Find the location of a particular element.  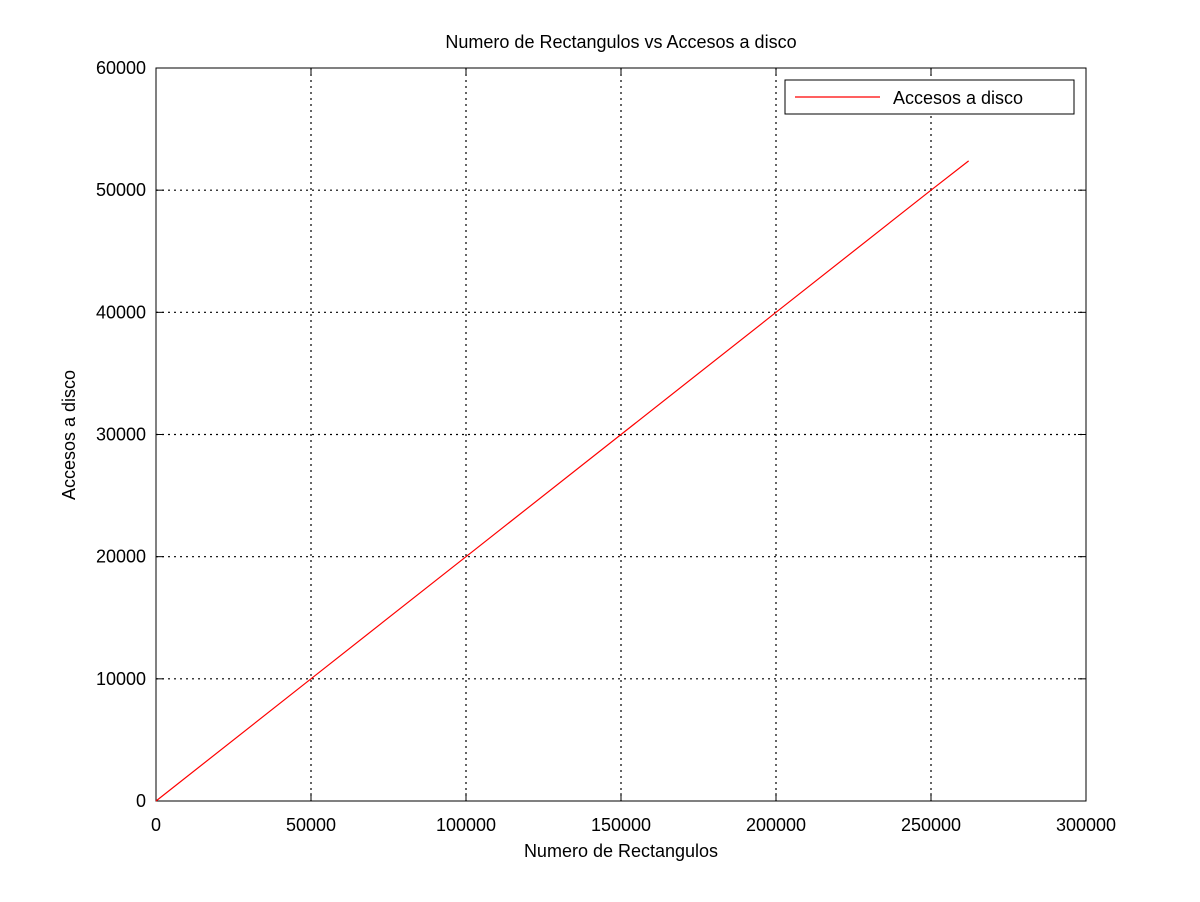

y-tick-label: 30000 is located at coordinates (121, 435).